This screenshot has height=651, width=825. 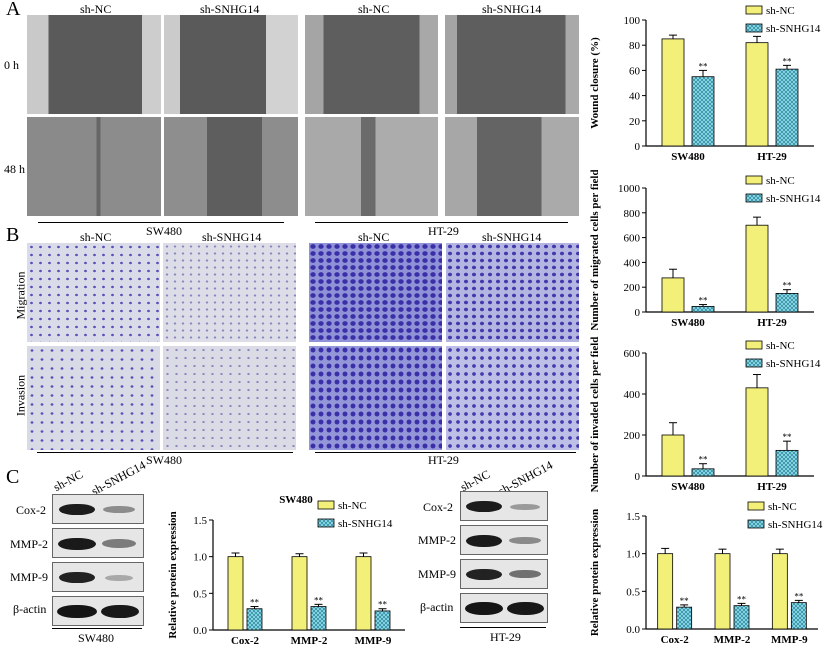 What do you see at coordinates (374, 9) in the screenshot?
I see `panel-a-label-sh-nc-ht29: sh-NC` at bounding box center [374, 9].